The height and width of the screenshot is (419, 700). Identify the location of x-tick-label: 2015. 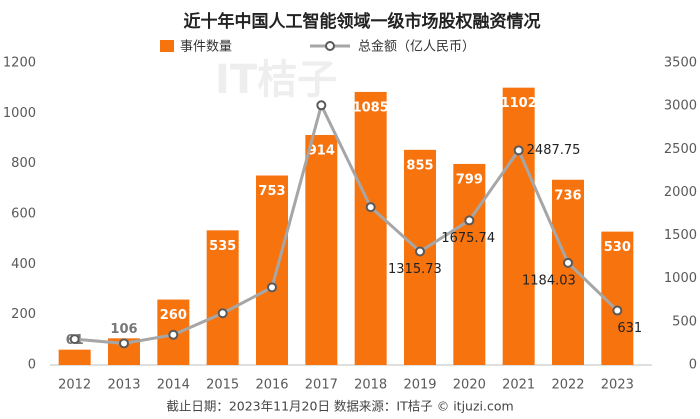
(222, 385).